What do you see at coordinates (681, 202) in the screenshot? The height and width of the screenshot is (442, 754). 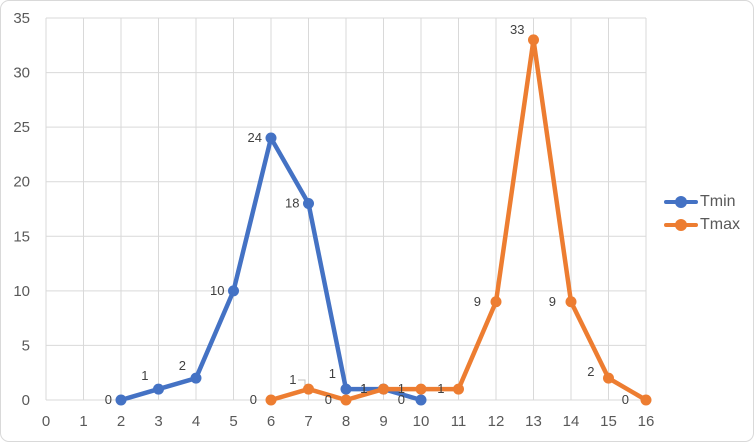 I see `tmin-legend-marker-icon` at bounding box center [681, 202].